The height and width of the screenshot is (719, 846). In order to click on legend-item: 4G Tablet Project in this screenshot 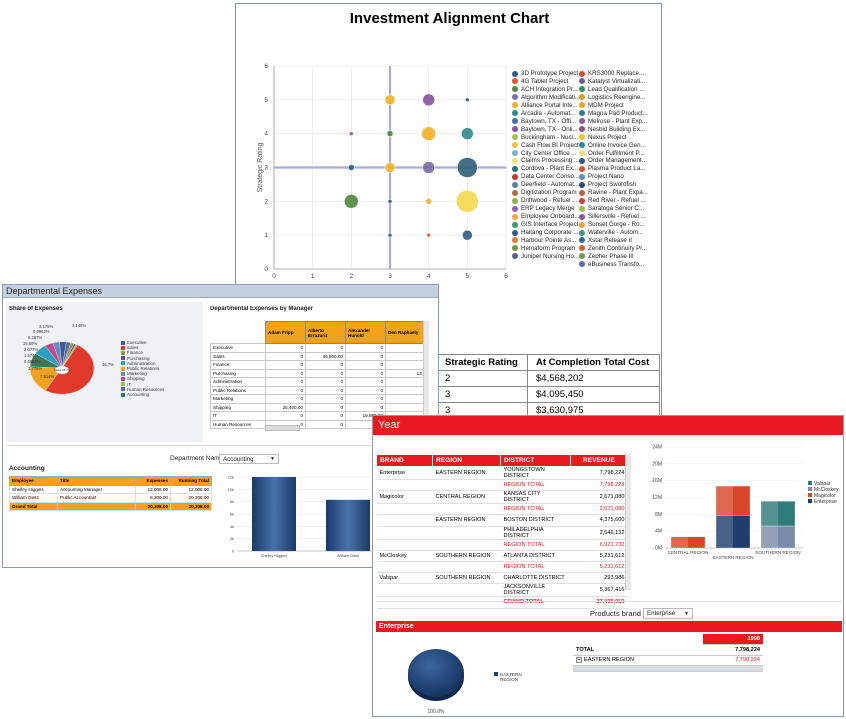, I will do `click(540, 81)`.